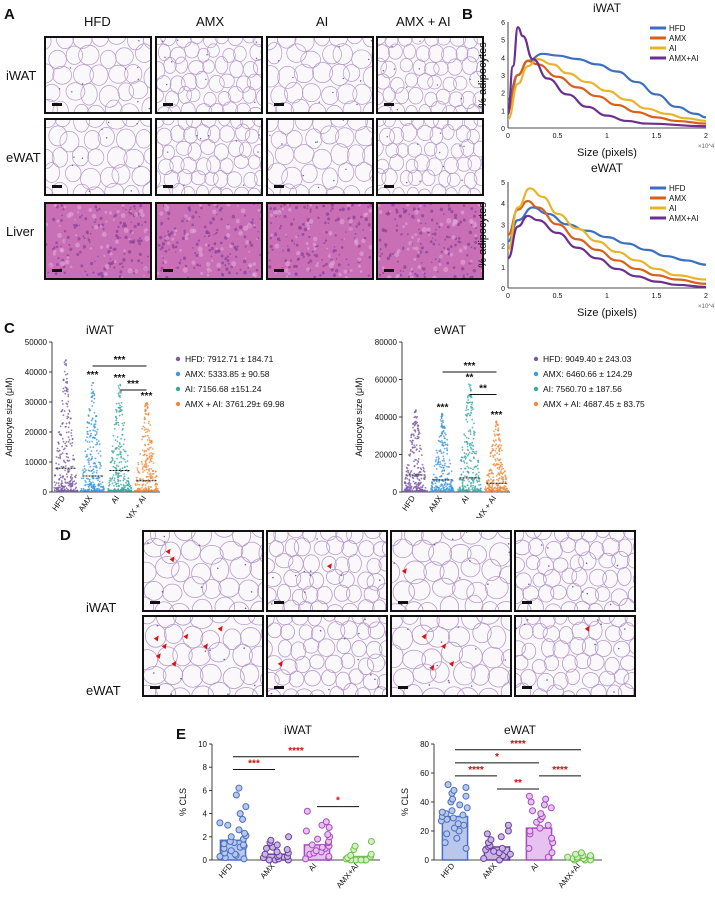  What do you see at coordinates (115, 499) in the screenshot?
I see `x-tick-label: AI` at bounding box center [115, 499].